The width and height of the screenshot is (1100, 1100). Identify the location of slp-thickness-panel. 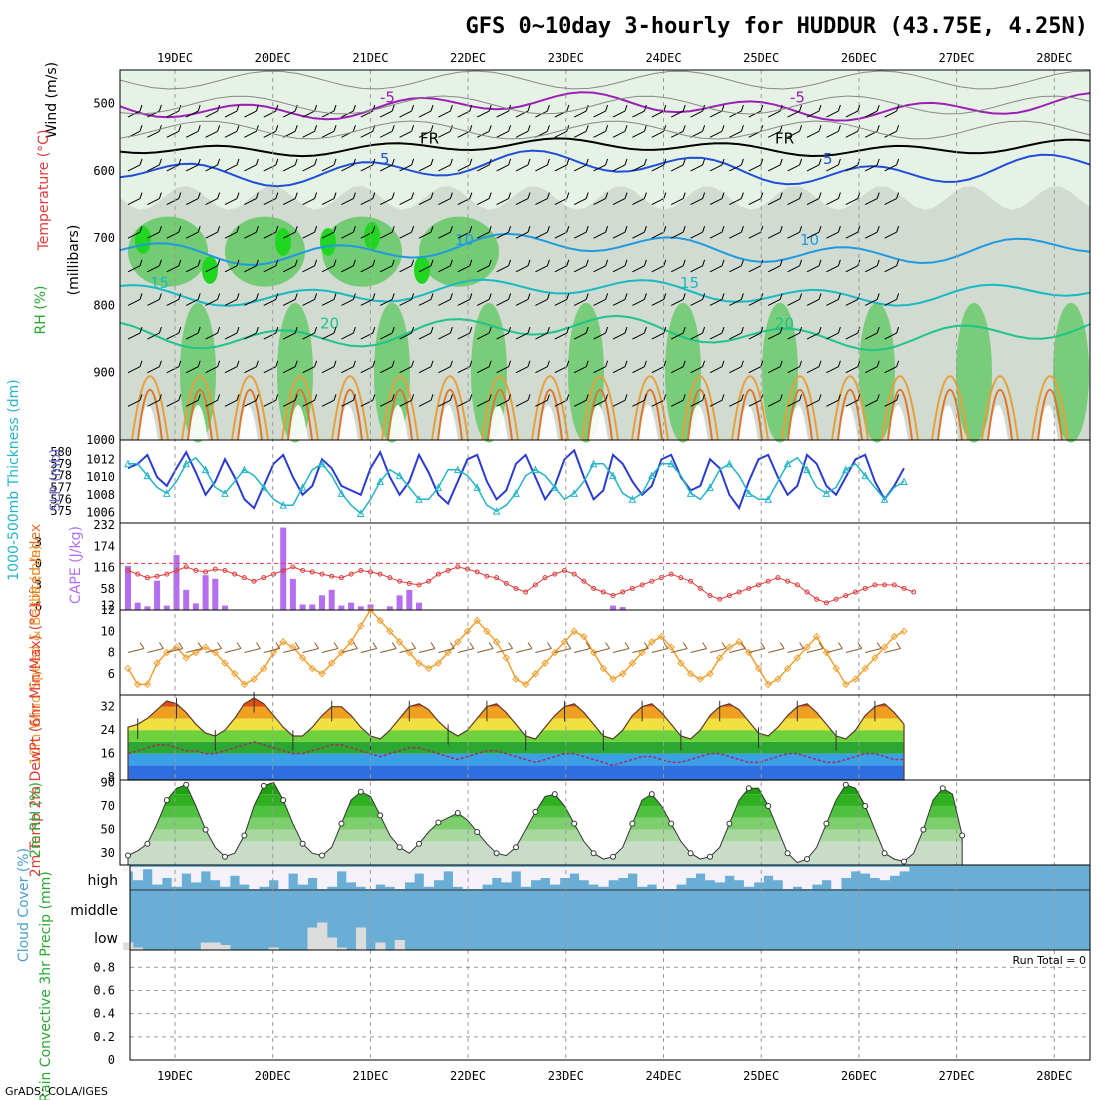
(516, 482).